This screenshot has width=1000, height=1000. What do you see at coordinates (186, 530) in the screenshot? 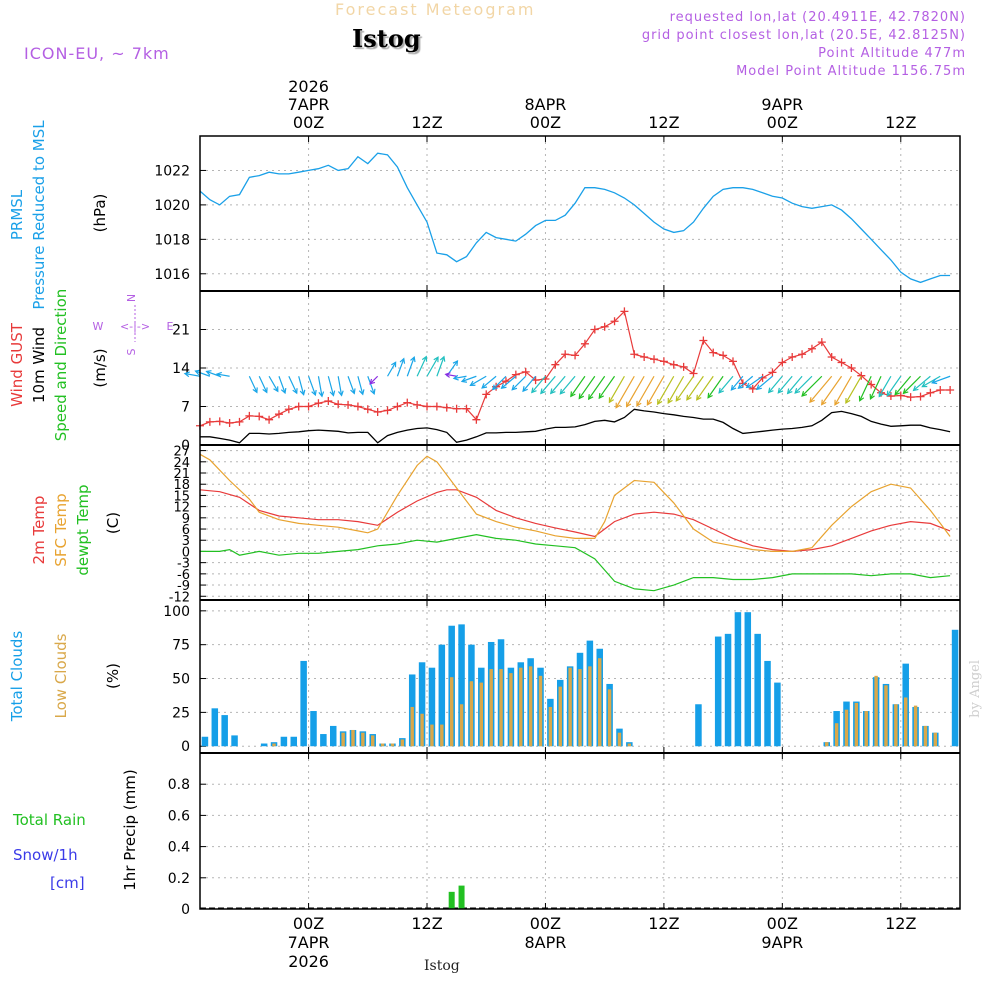
I see `y-tick-label: 6` at bounding box center [186, 530].